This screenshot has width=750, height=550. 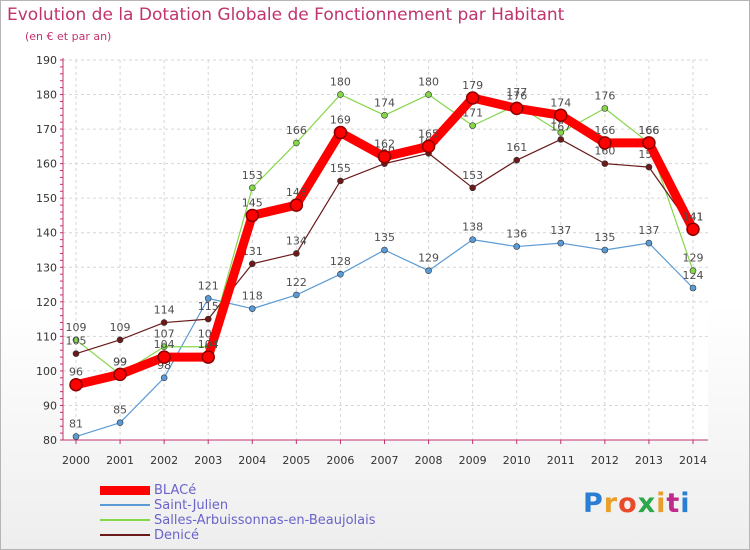 What do you see at coordinates (637, 503) in the screenshot?
I see `proxiti-logo: Proxiti` at bounding box center [637, 503].